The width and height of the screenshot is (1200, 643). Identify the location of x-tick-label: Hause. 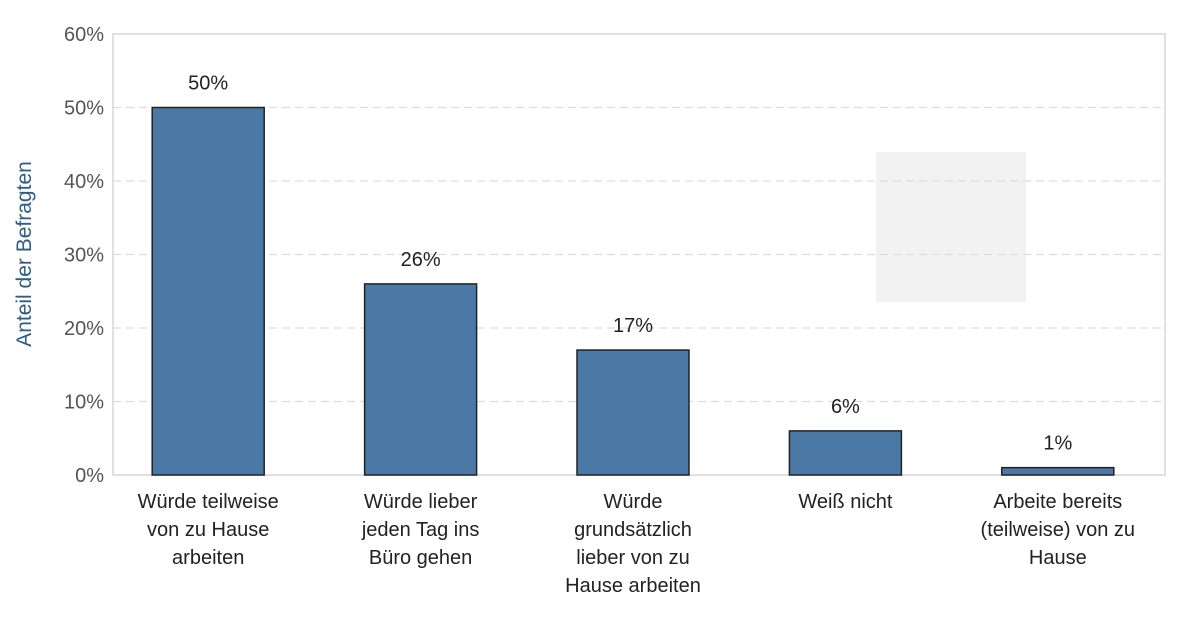
(1058, 558).